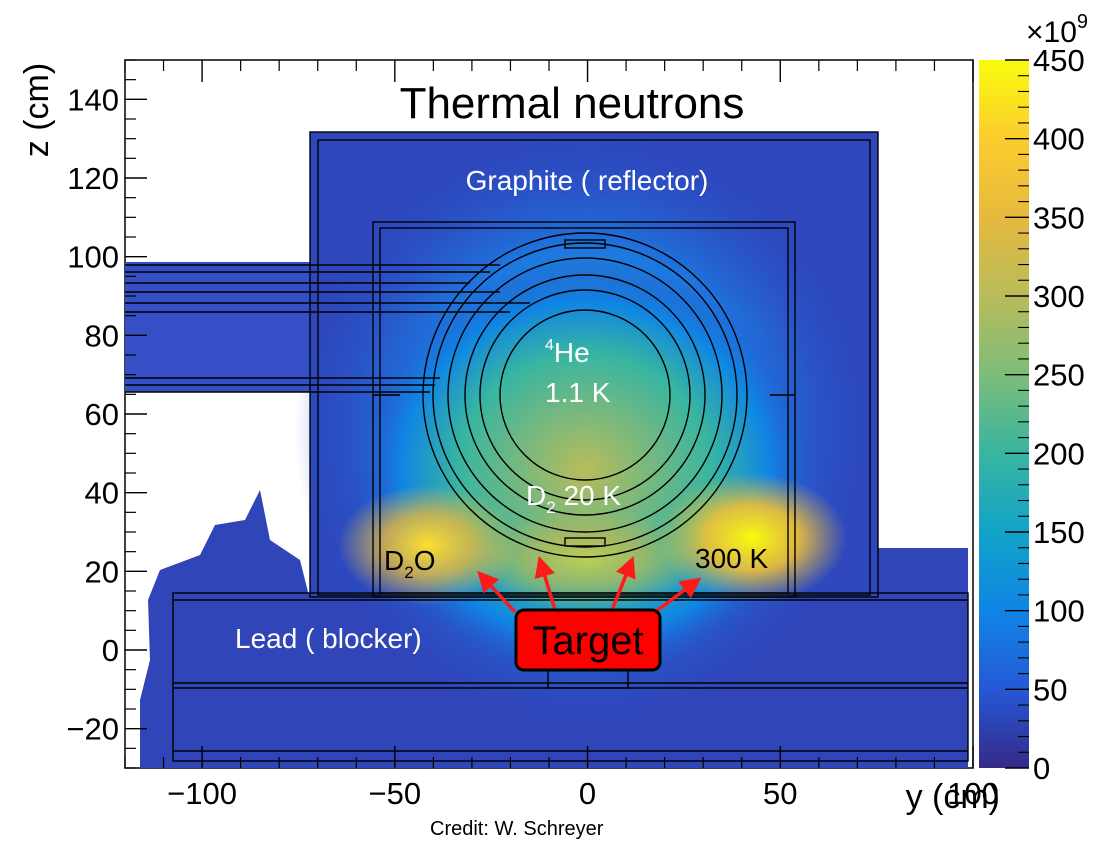 Image resolution: width=1113 pixels, height=848 pixels. Describe the element at coordinates (549, 345) in the screenshot. I see `annotation-helium-sup: 4` at that location.